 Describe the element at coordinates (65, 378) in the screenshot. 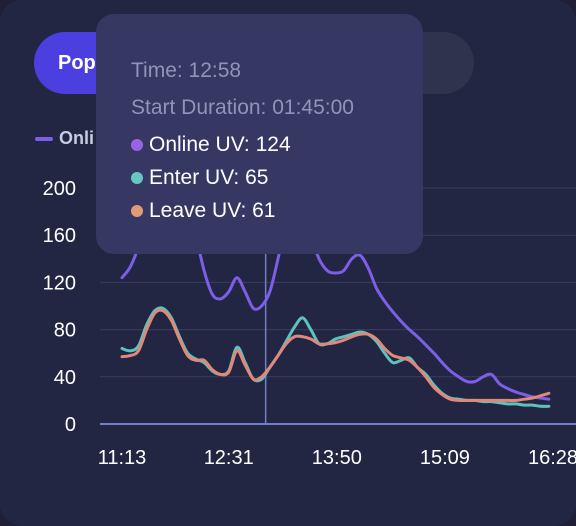

I see `y-tick-label: 40` at that location.